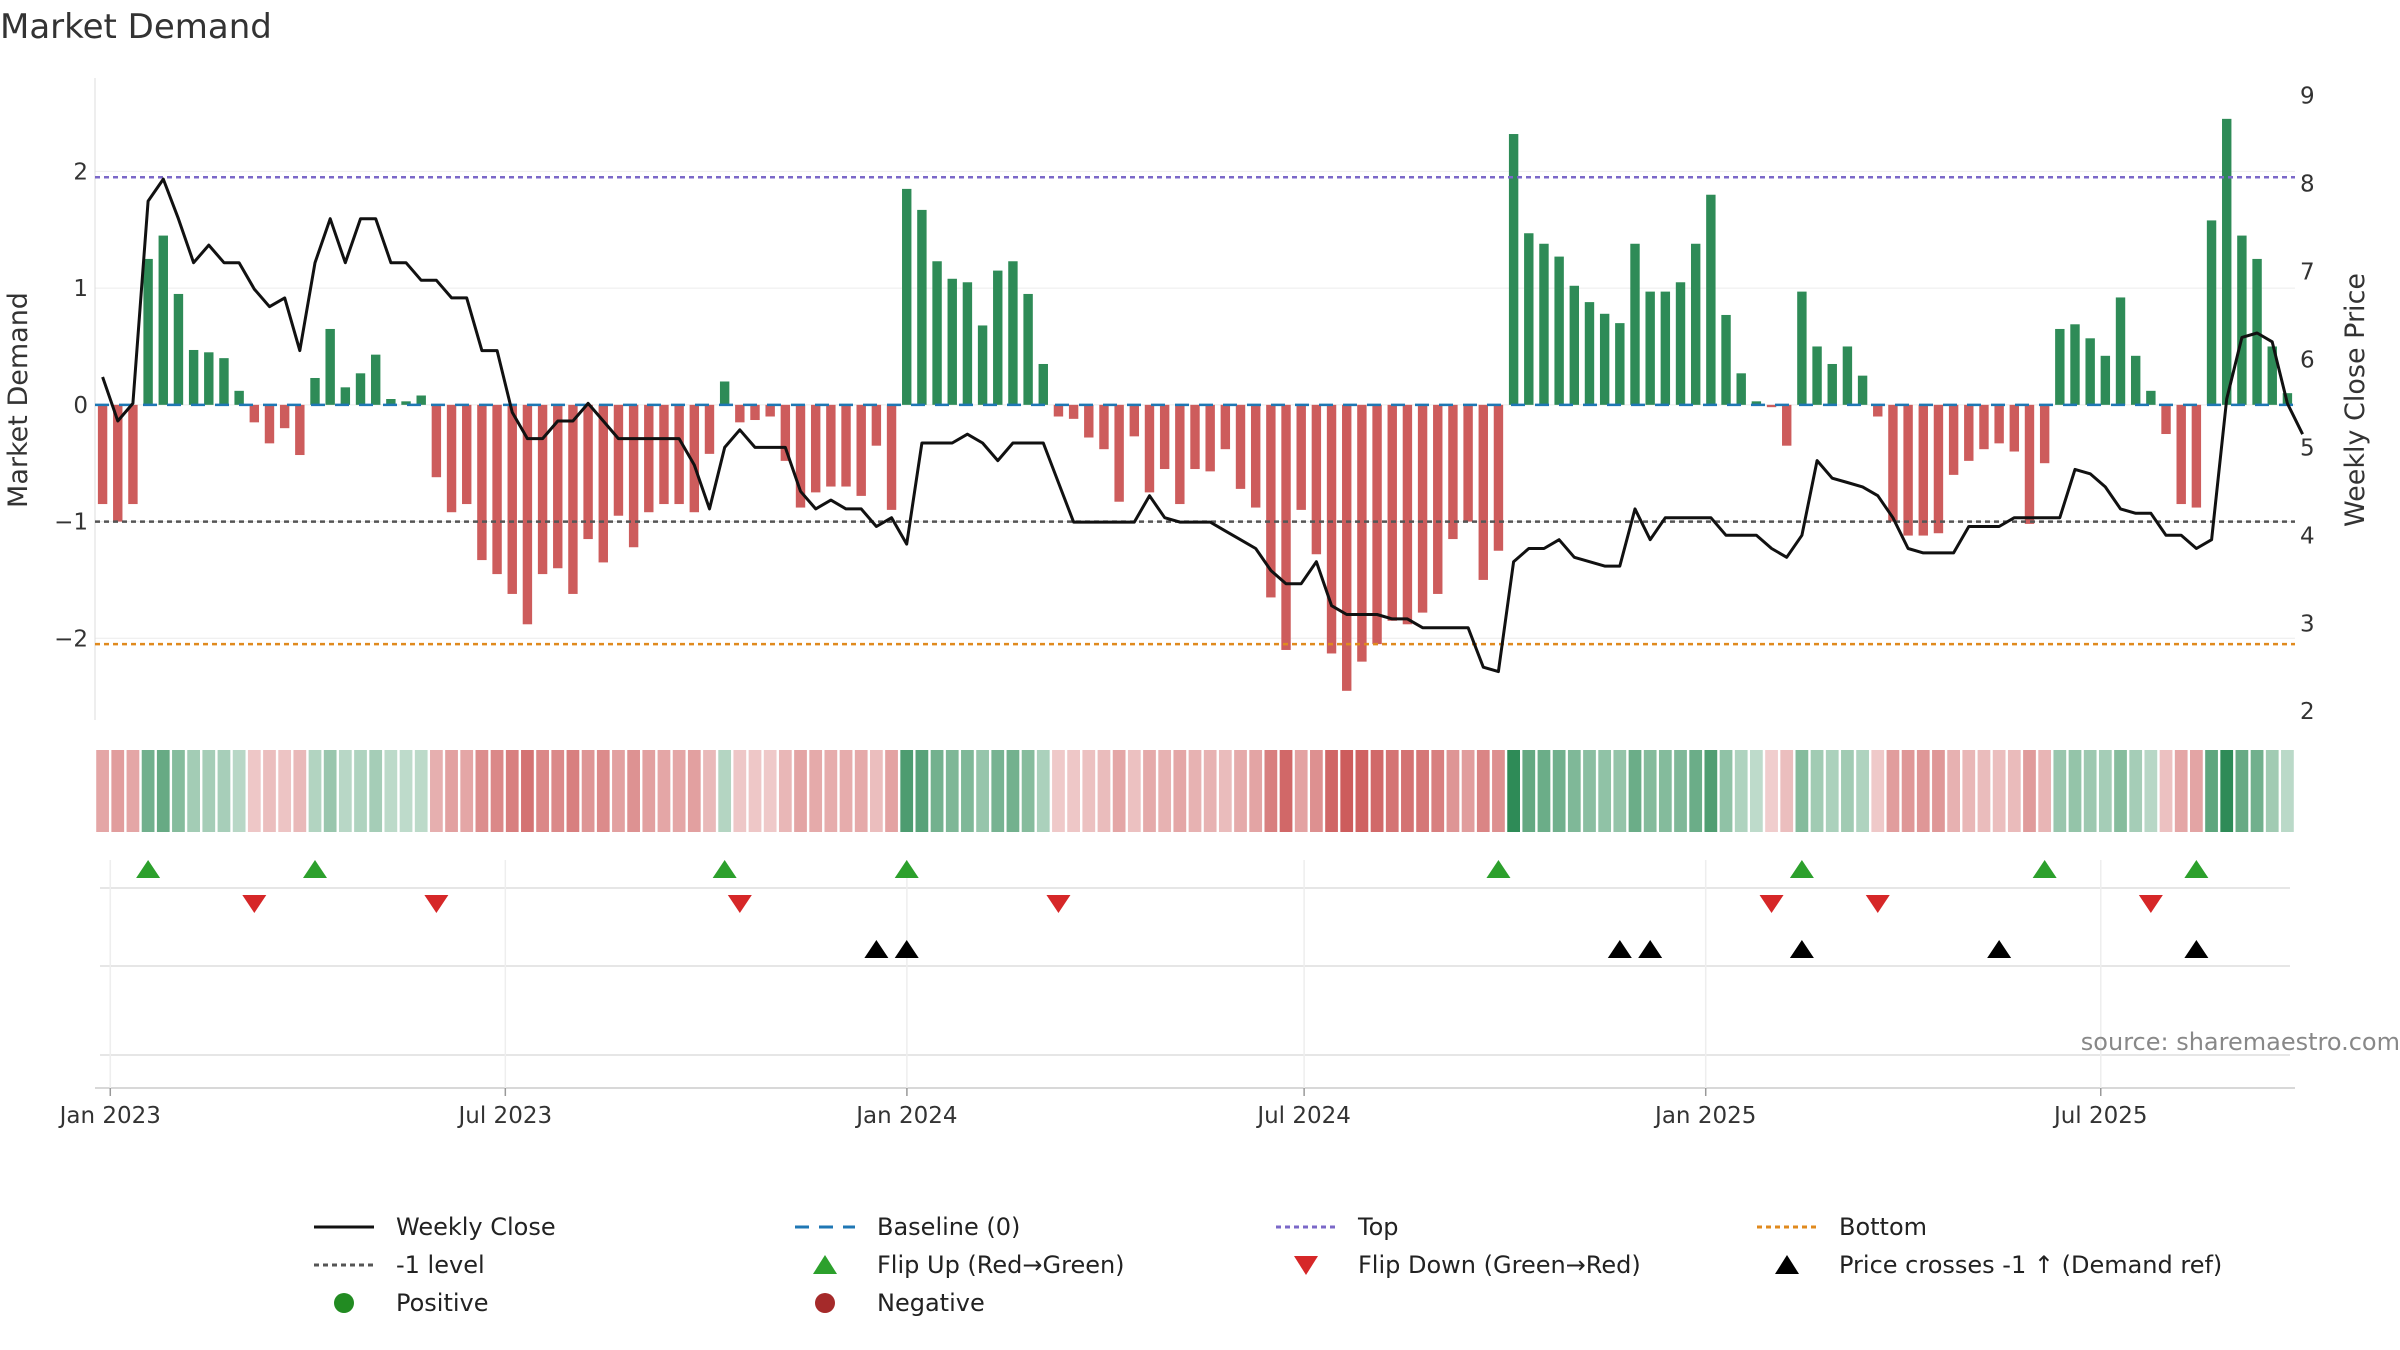 This screenshot has height=1350, width=2400. Describe the element at coordinates (959, 1265) in the screenshot. I see `legend-item-flip-up: Flip Up (Red→Green)` at that location.